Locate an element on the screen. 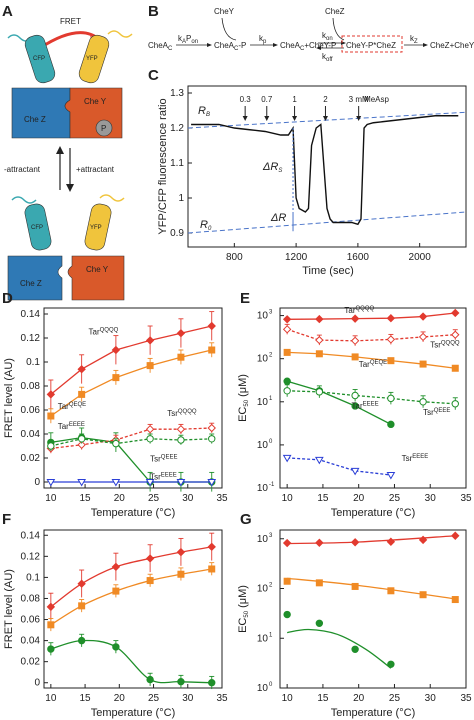  panel-label-f: F is located at coordinates (6, 519).